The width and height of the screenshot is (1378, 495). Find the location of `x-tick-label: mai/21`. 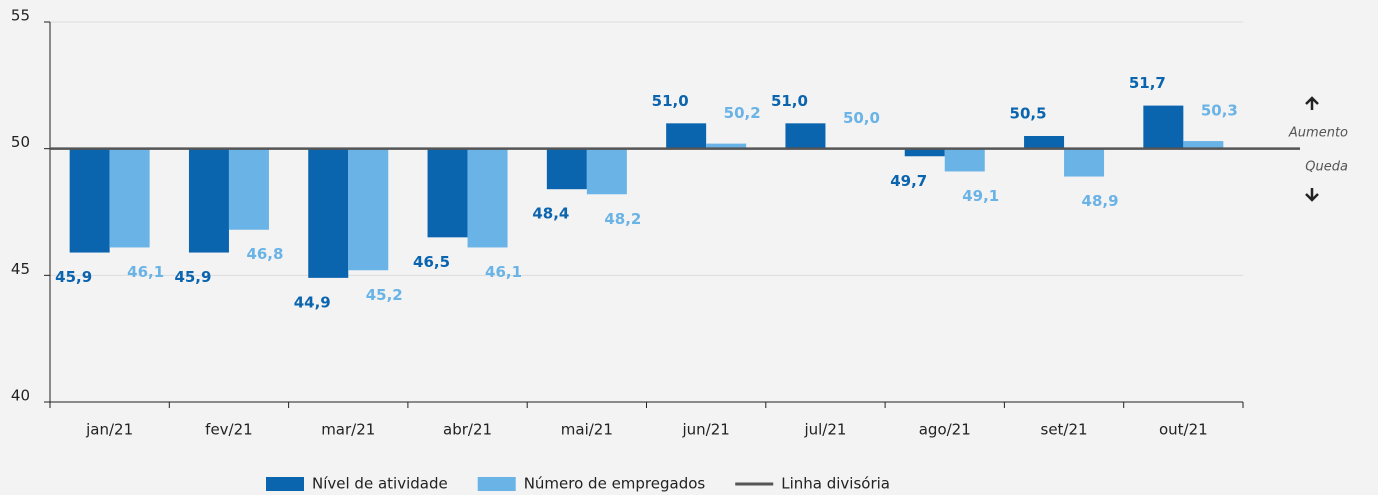

x-tick-label: mai/21 is located at coordinates (587, 430).